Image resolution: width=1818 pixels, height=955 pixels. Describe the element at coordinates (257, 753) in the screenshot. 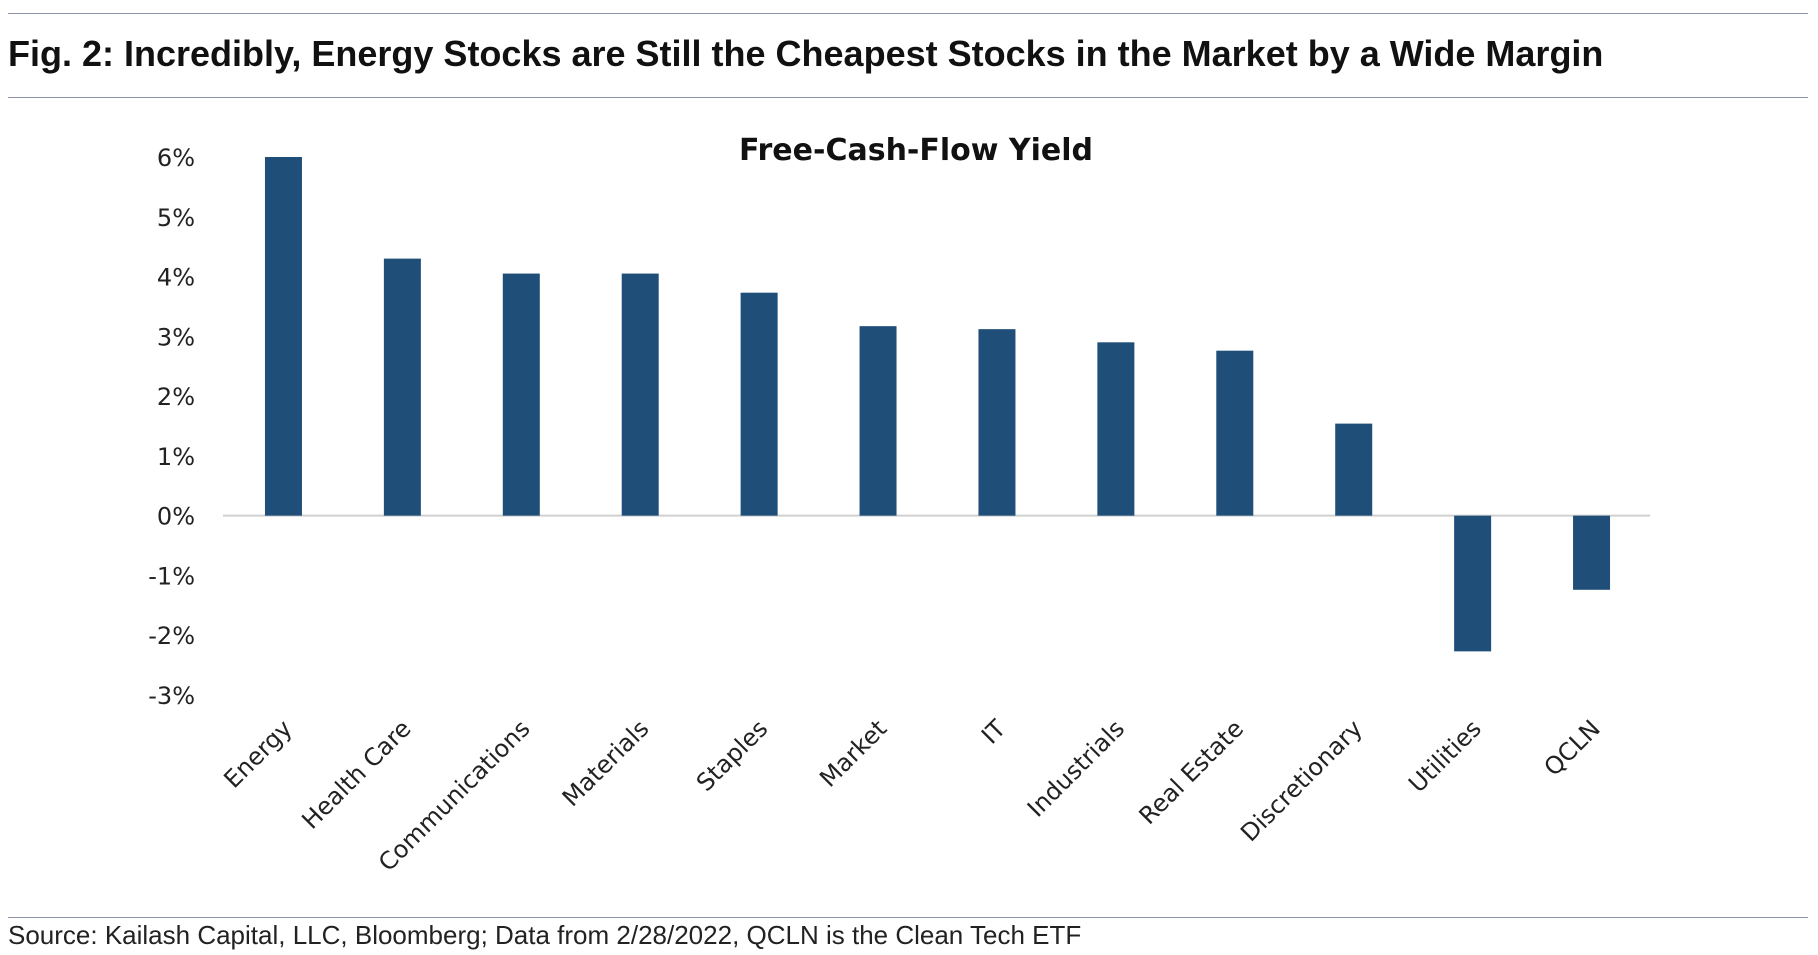

I see `x-tick-label: Energy` at that location.